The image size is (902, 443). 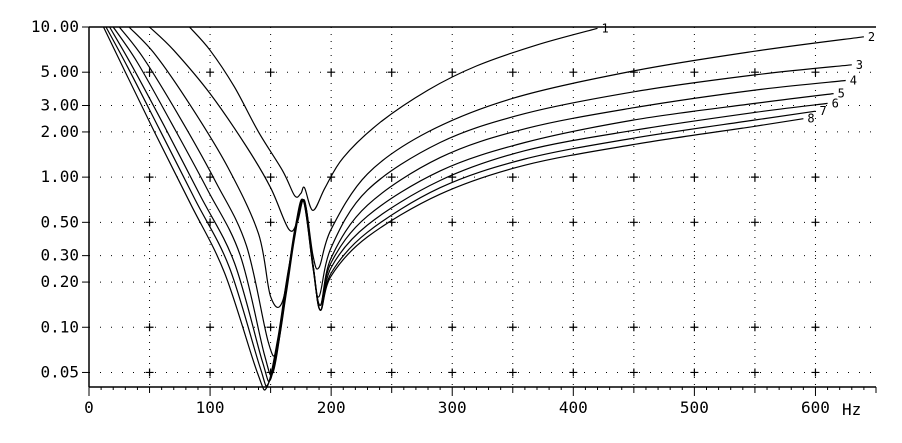 I want to click on y-tick-label: 0.20, so click(x=59, y=281).